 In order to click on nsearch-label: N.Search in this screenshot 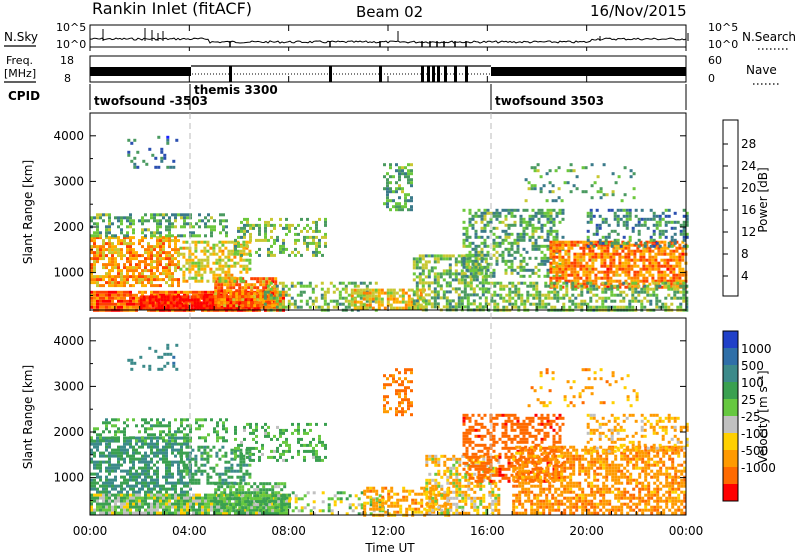, I will do `click(769, 37)`.